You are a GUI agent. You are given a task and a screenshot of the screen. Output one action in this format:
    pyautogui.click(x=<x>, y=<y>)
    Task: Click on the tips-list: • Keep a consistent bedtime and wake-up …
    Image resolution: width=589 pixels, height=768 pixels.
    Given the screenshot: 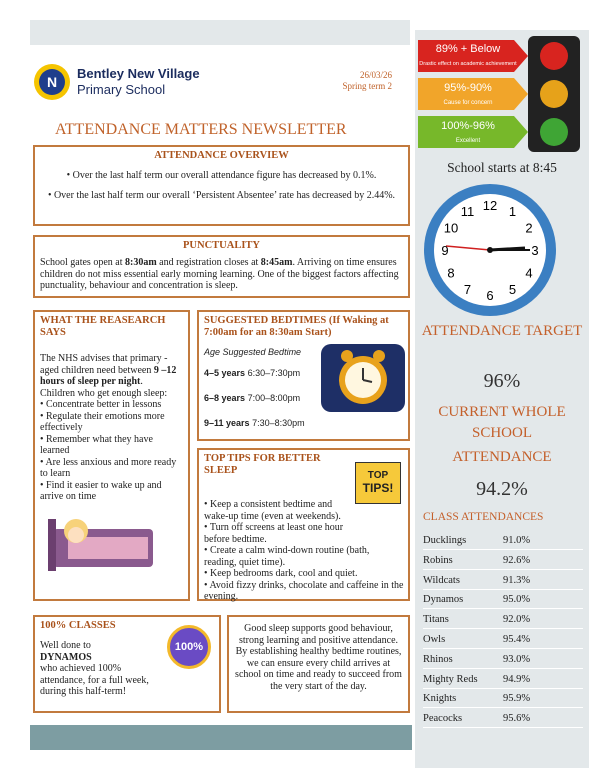 What is the action you would take?
    pyautogui.click(x=304, y=551)
    